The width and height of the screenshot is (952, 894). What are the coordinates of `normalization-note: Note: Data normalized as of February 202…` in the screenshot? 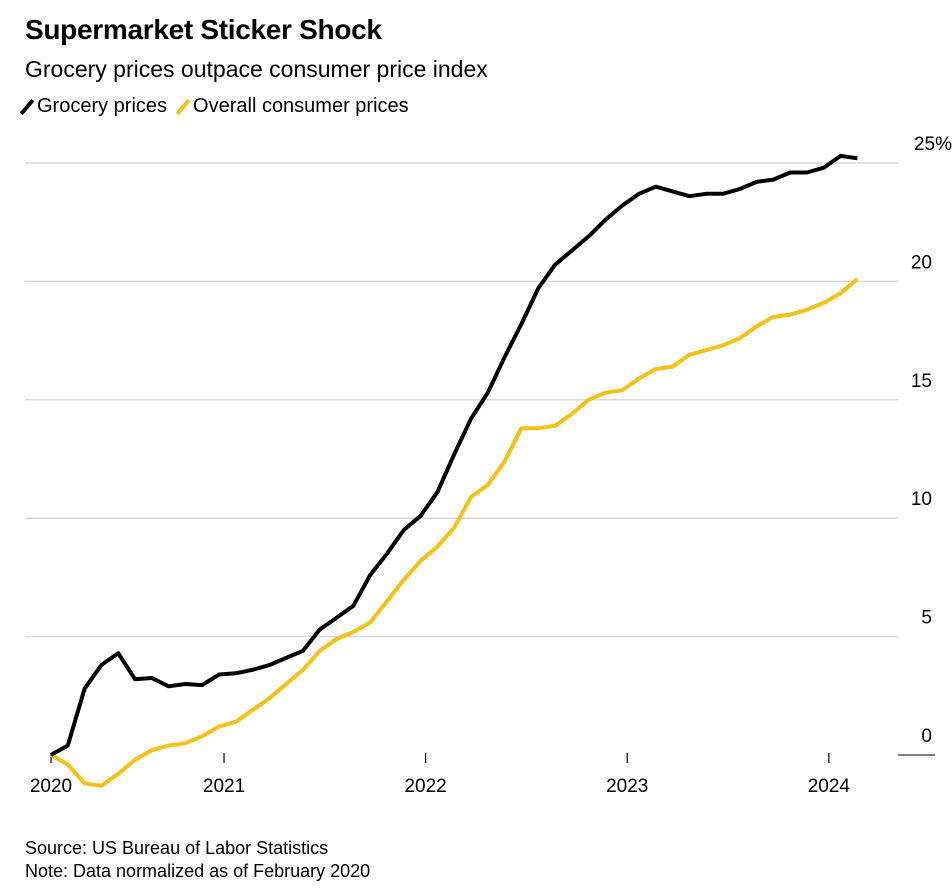 It's located at (198, 871).